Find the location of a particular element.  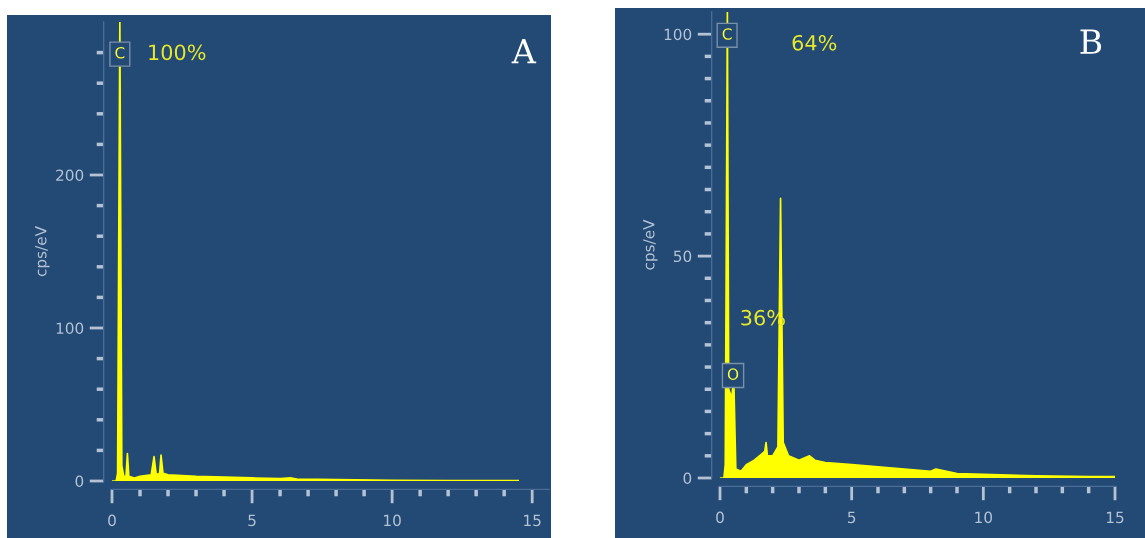

annotation: O is located at coordinates (733, 374).